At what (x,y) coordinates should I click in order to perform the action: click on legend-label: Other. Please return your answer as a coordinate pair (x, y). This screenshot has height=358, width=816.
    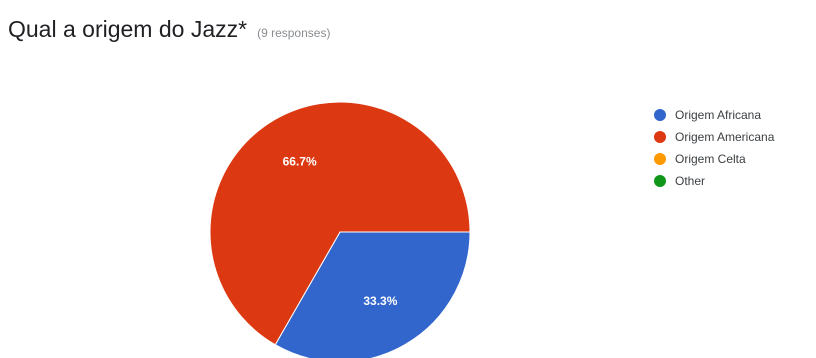
    Looking at the image, I should click on (690, 181).